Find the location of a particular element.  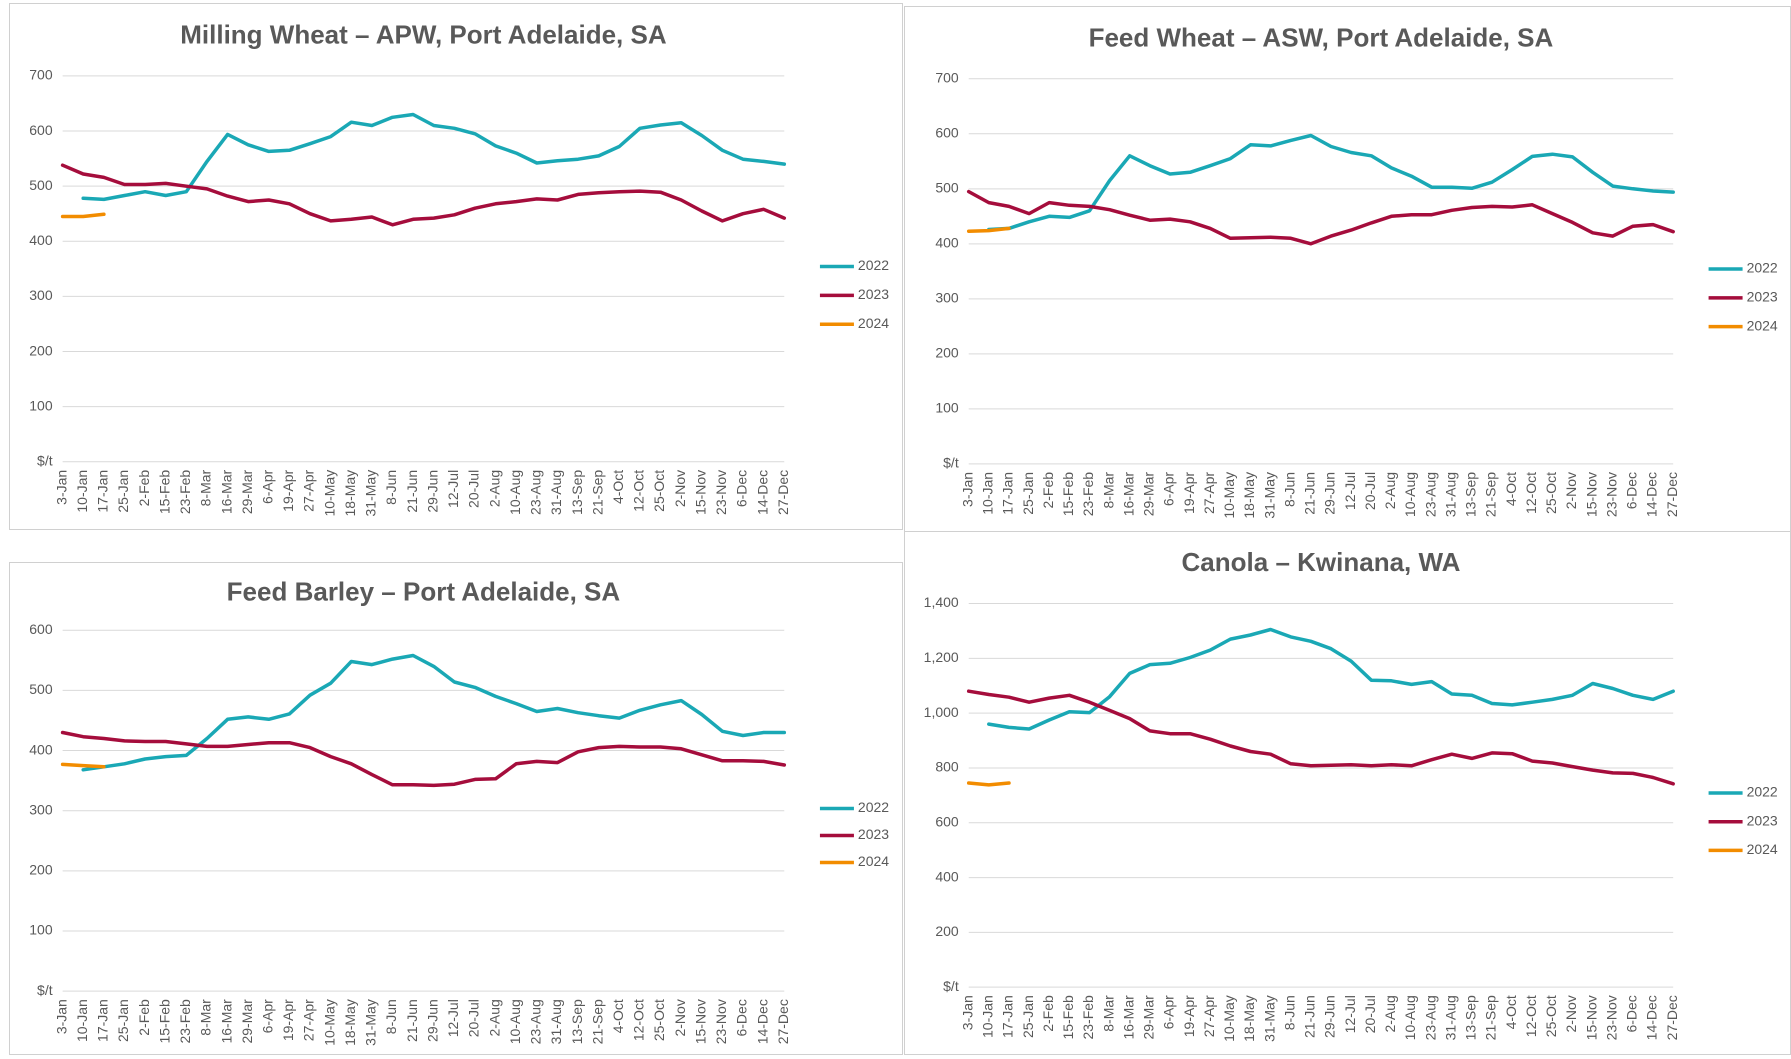

x-tick-label: 2-Feb is located at coordinates (1048, 1013).